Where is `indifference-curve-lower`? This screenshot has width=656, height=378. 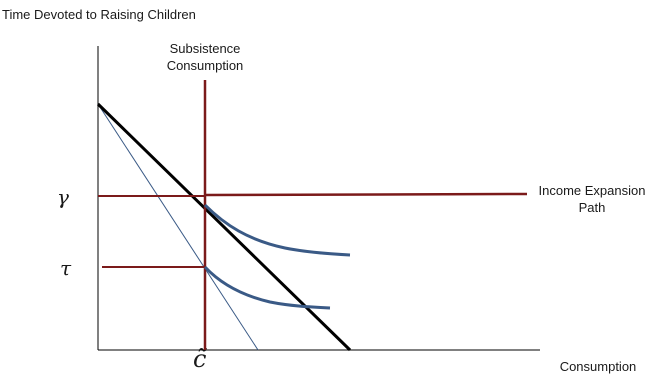 indifference-curve-lower is located at coordinates (267, 287).